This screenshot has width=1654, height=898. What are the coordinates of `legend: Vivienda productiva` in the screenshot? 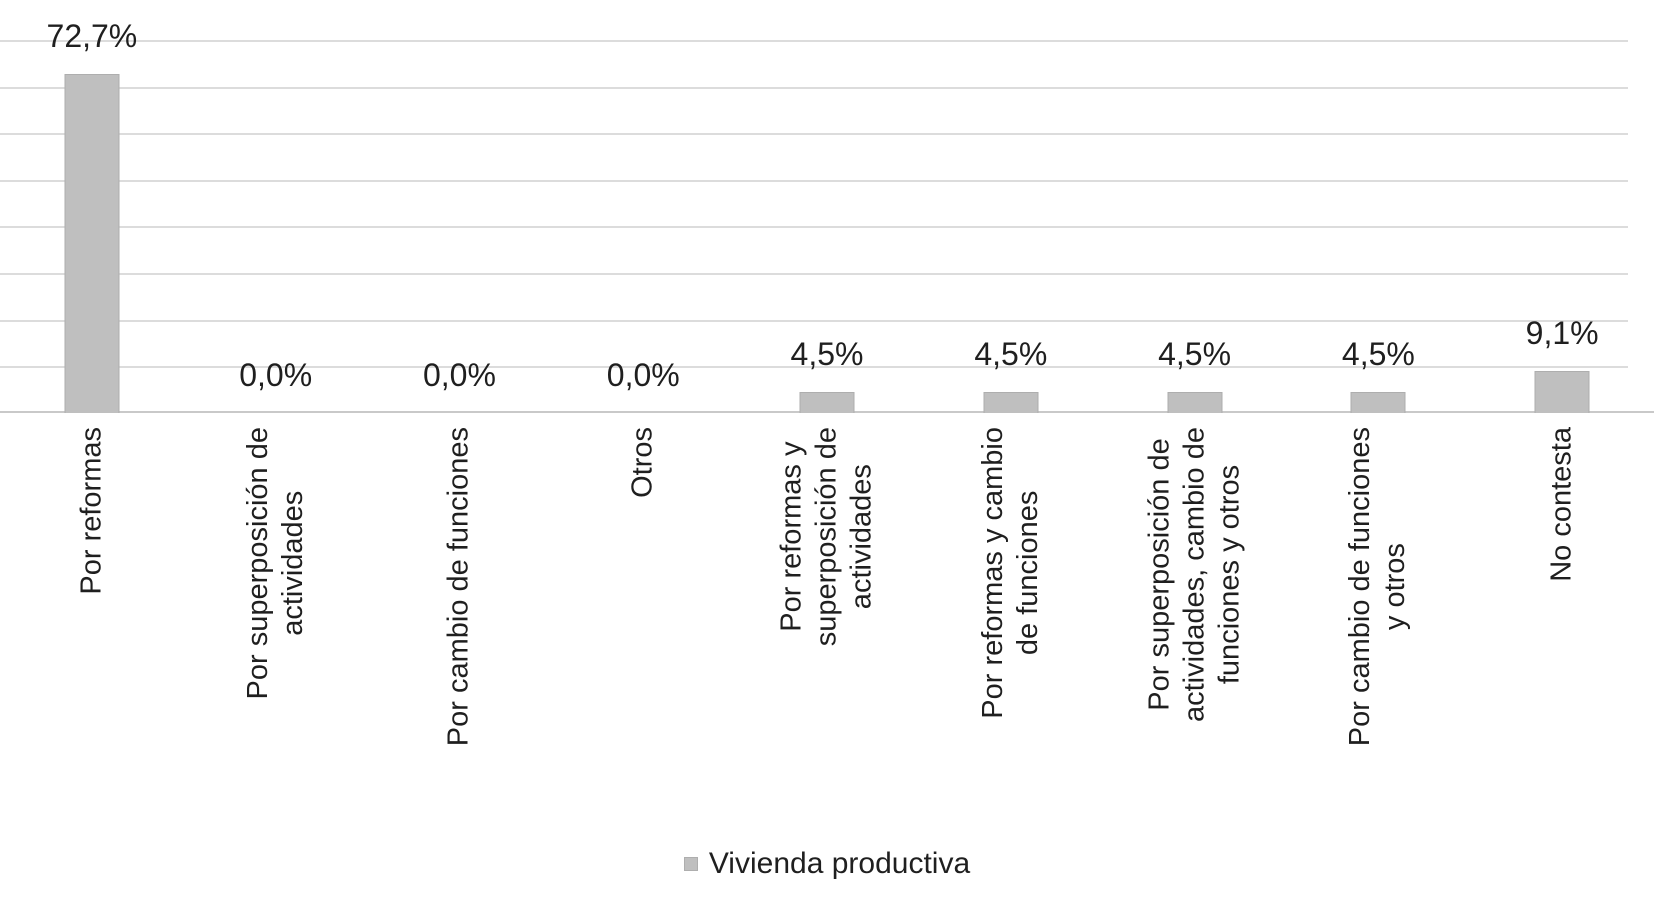 It's located at (827, 864).